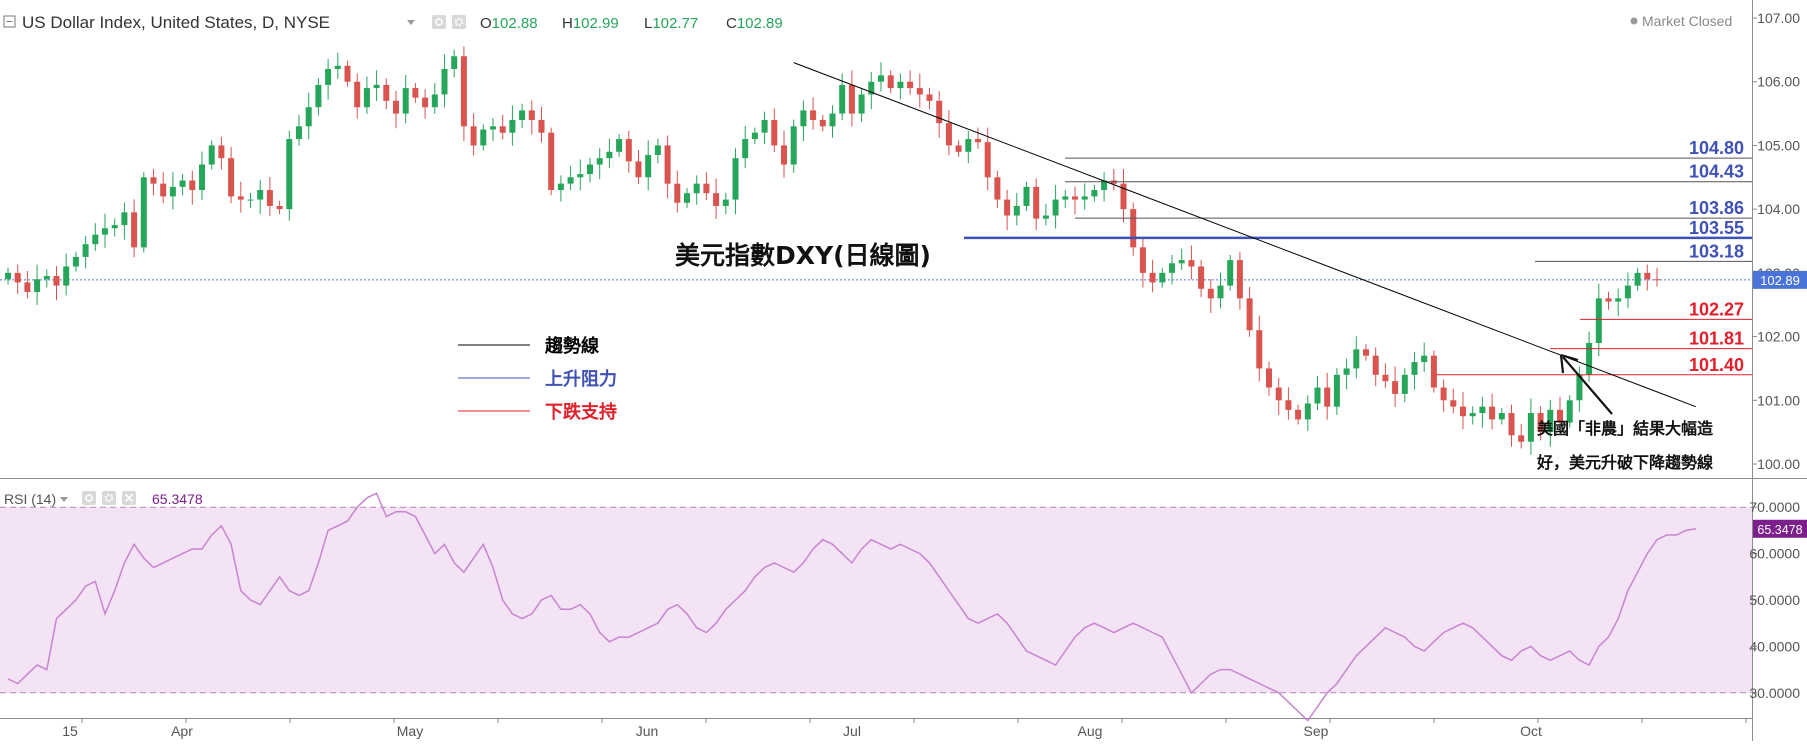  I want to click on rsi-tick-label: 30.0000, so click(1774, 693).